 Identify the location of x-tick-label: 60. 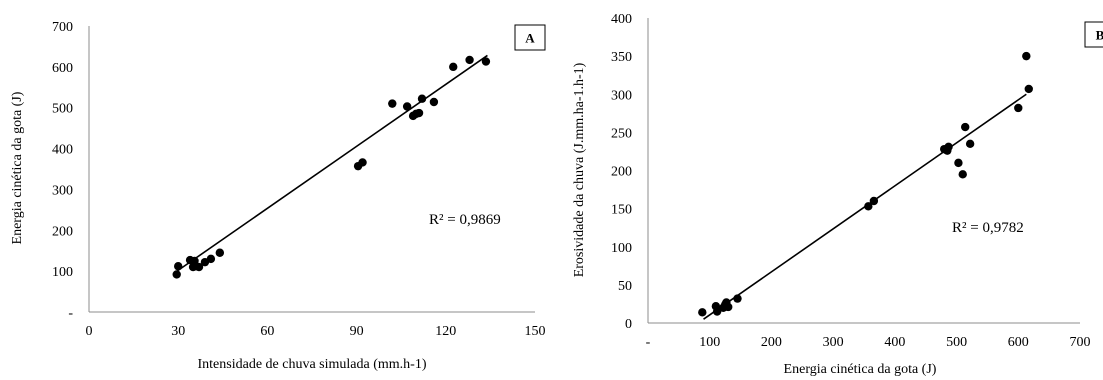
(267, 331).